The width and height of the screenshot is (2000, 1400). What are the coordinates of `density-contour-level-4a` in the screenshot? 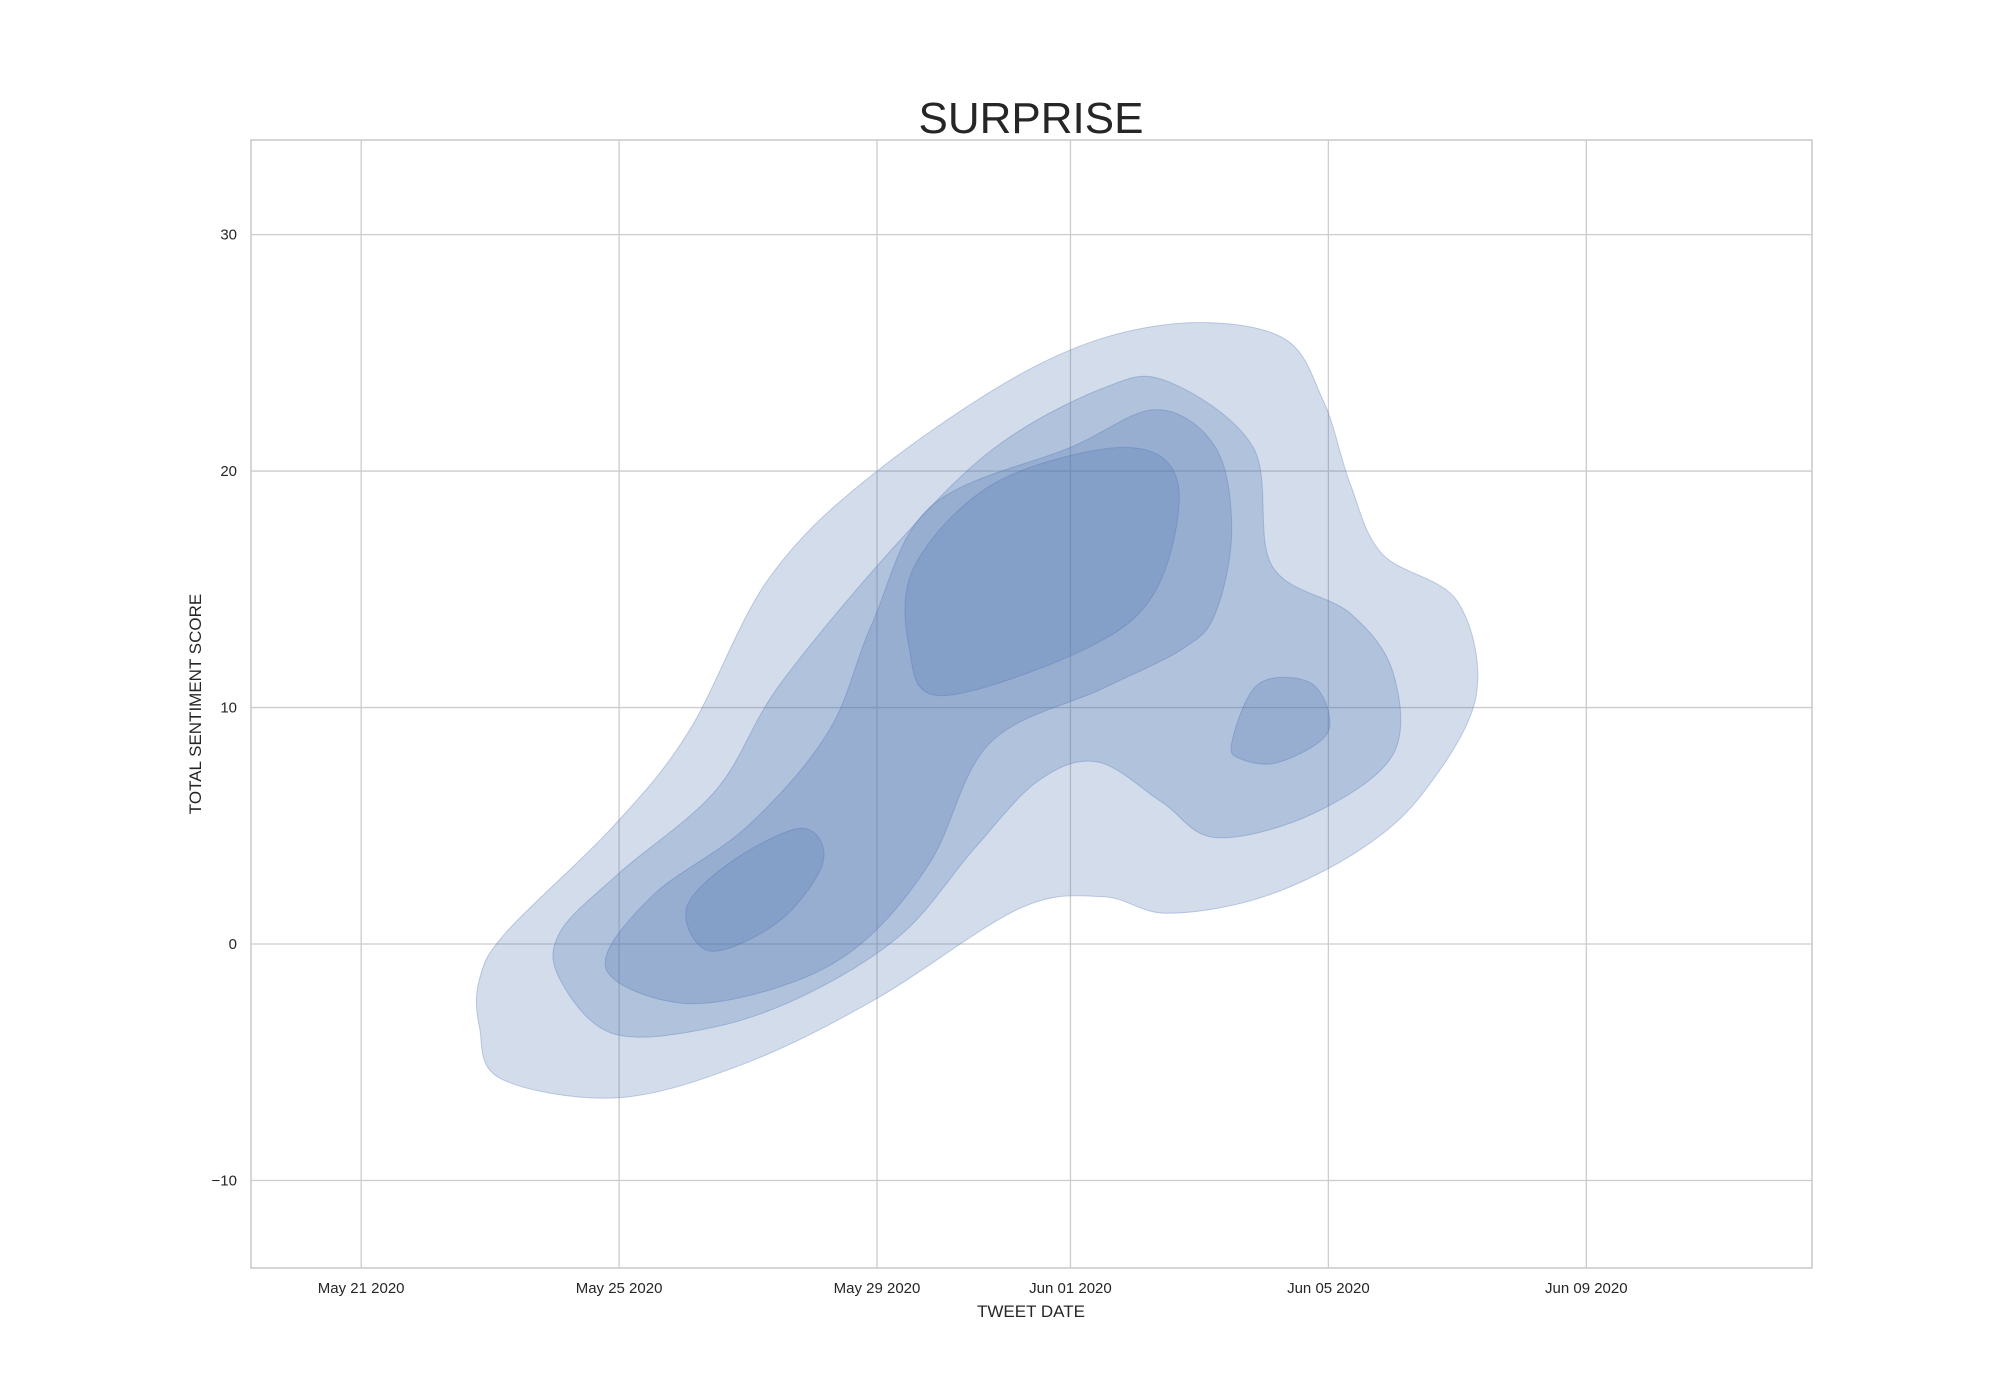 It's located at (1042, 571).